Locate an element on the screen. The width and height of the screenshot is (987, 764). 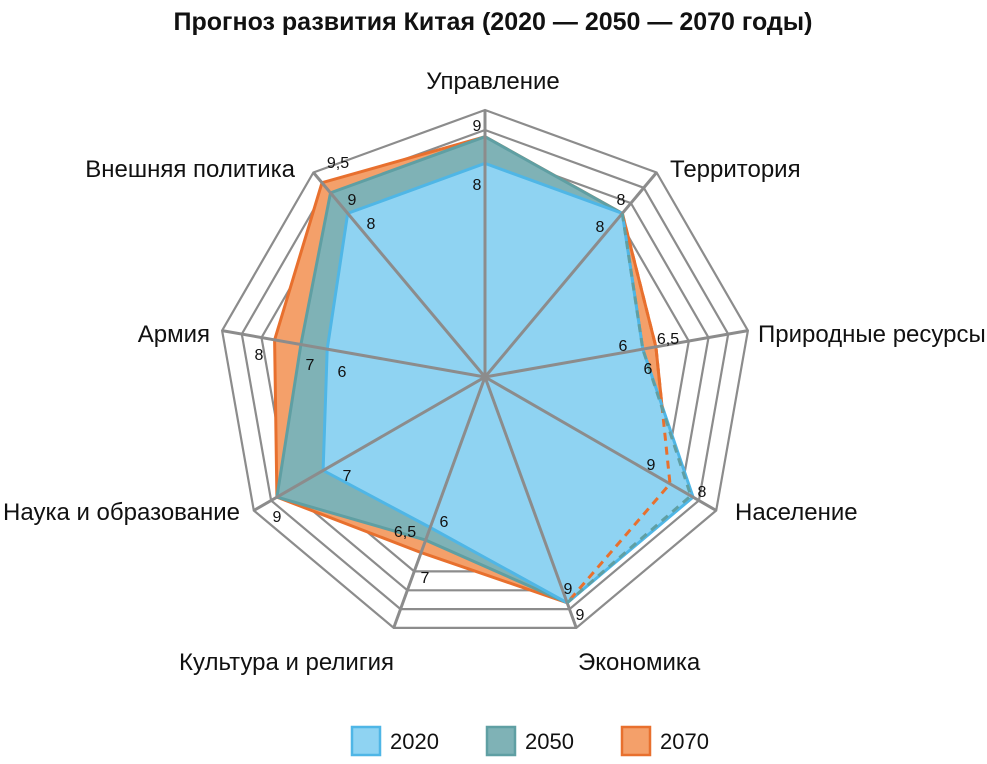
value-label-2050-9: 9 is located at coordinates (352, 200).